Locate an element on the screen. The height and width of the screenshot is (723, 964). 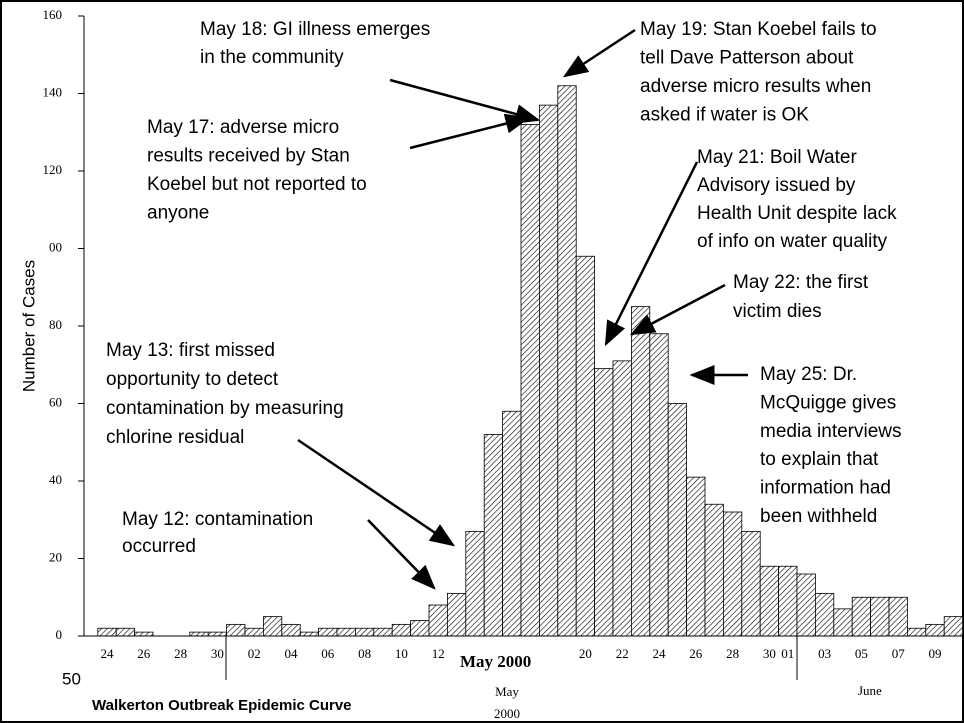
annotation: occurred is located at coordinates (159, 546).